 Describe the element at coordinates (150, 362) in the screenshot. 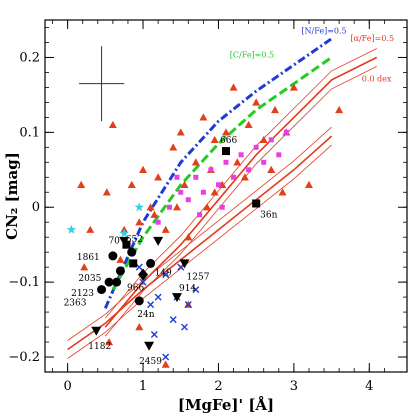

I see `point-label: 2459` at that location.